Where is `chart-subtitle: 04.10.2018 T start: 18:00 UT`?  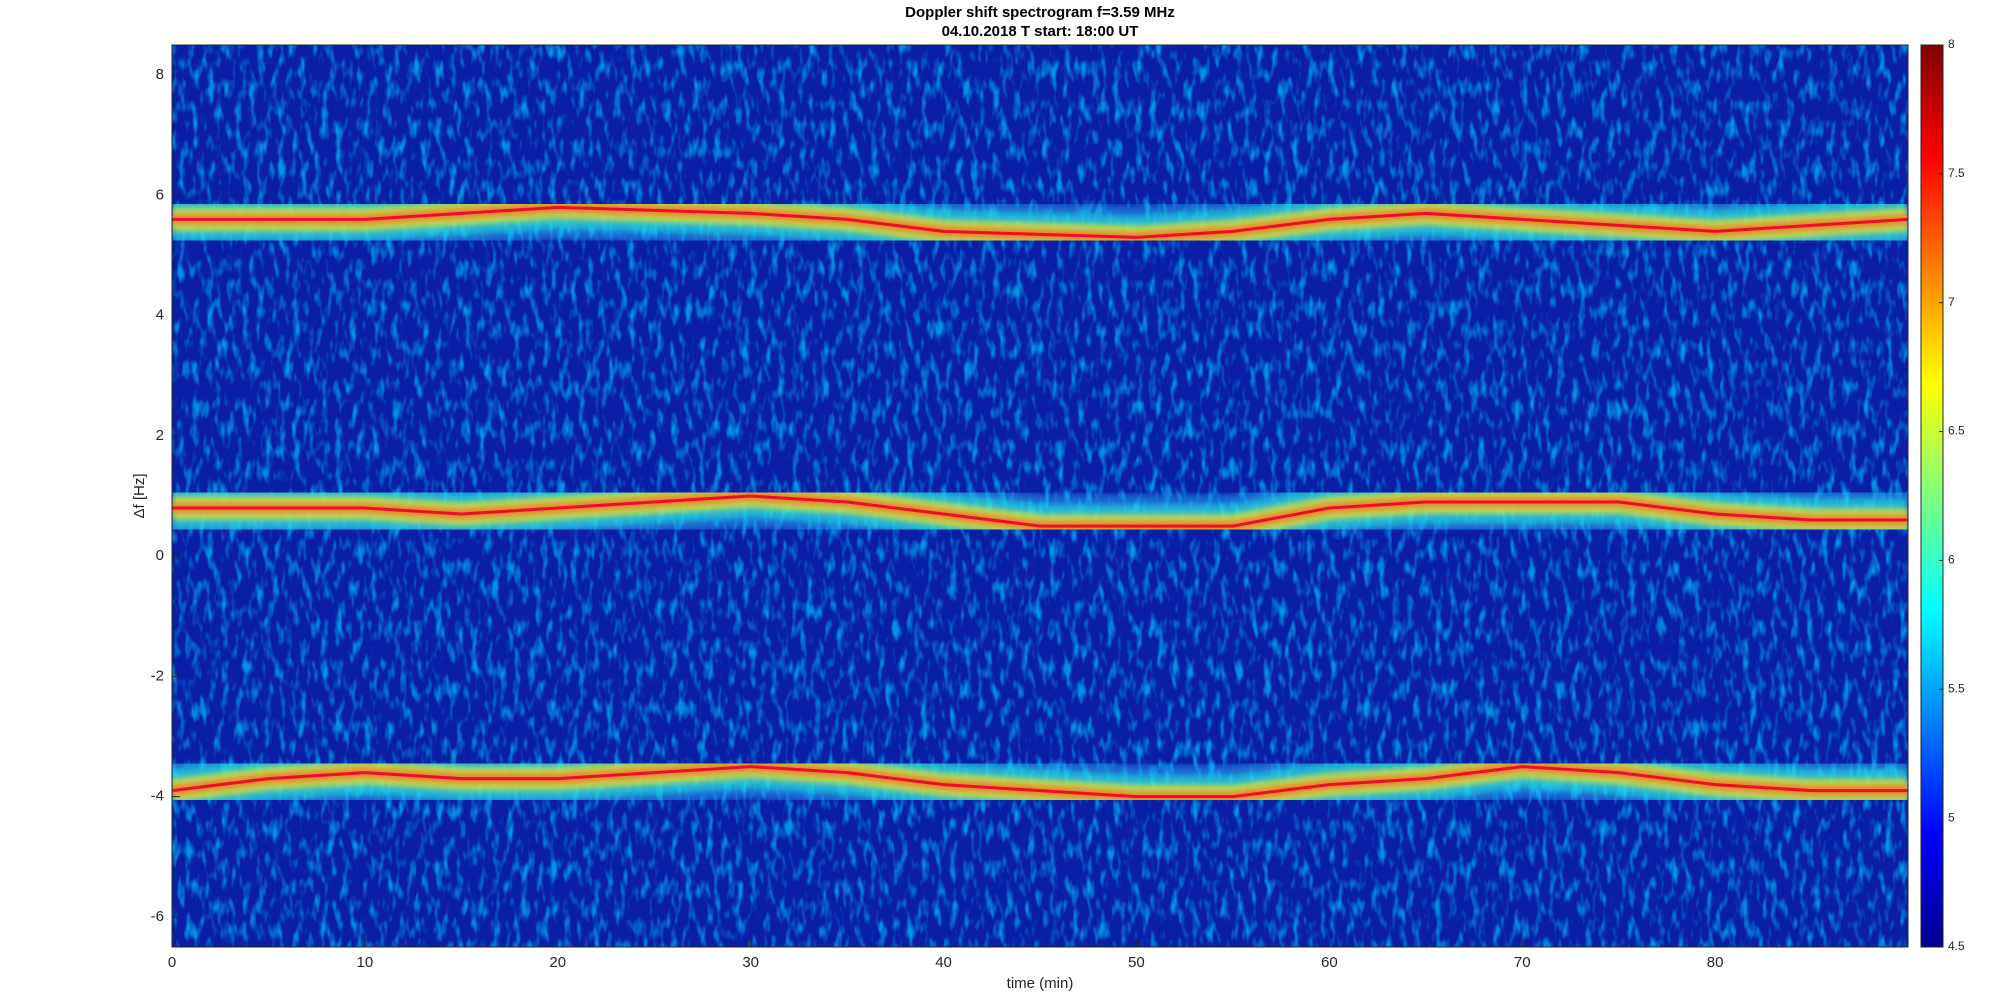
chart-subtitle: 04.10.2018 T start: 18:00 UT is located at coordinates (1040, 31).